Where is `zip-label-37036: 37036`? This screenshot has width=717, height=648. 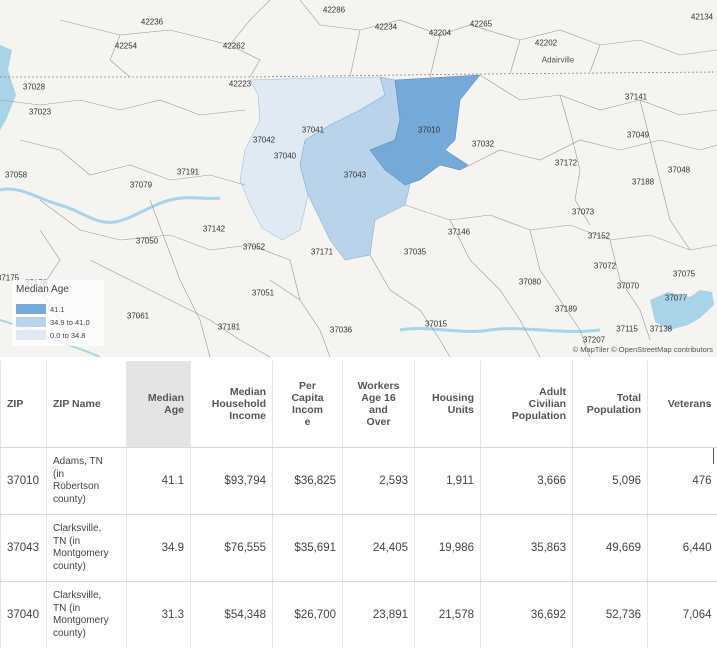
zip-label-37036: 37036 is located at coordinates (341, 330).